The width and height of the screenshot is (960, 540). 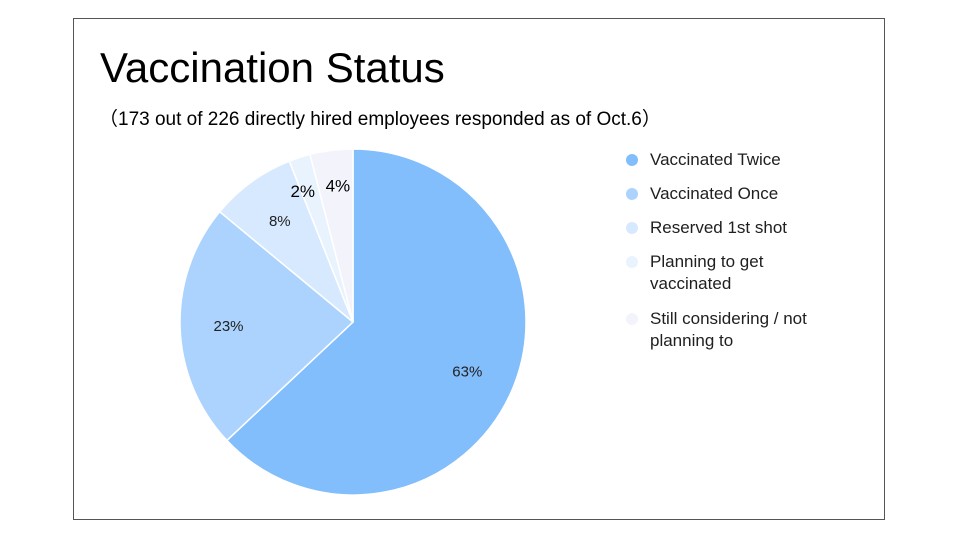 What do you see at coordinates (719, 227) in the screenshot?
I see `legend-label: Reserved 1st shot` at bounding box center [719, 227].